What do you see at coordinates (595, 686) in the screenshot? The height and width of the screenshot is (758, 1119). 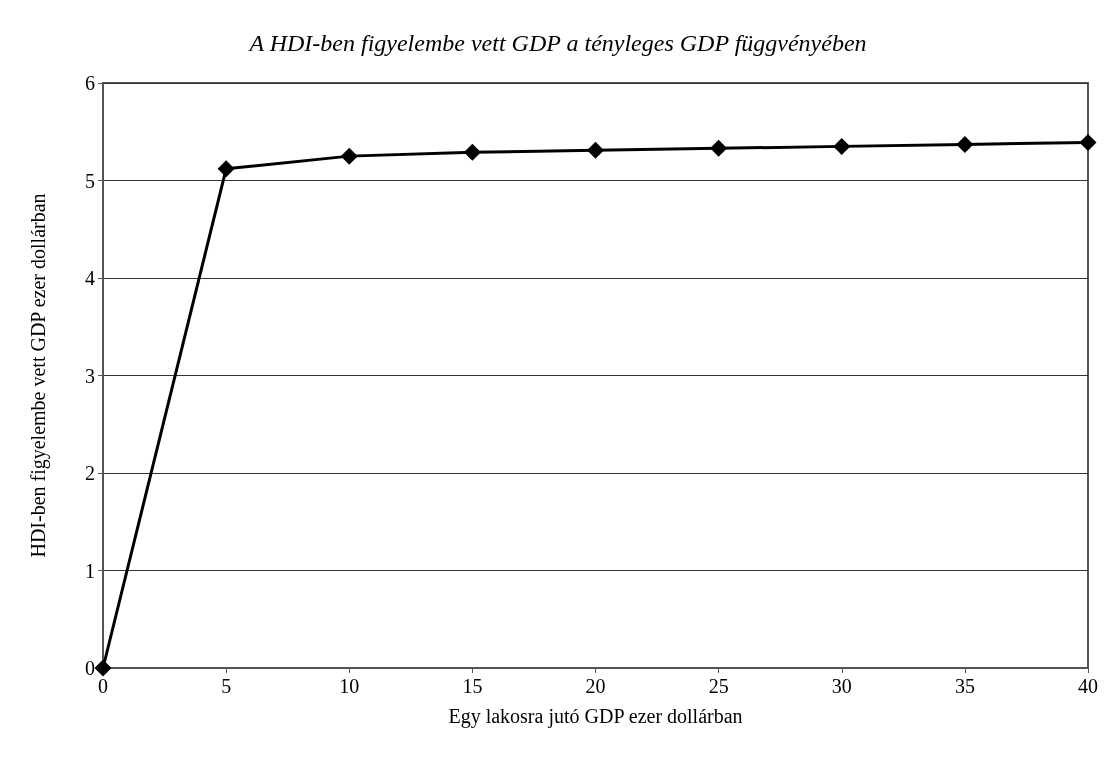 I see `x-tick-label: 20` at bounding box center [595, 686].